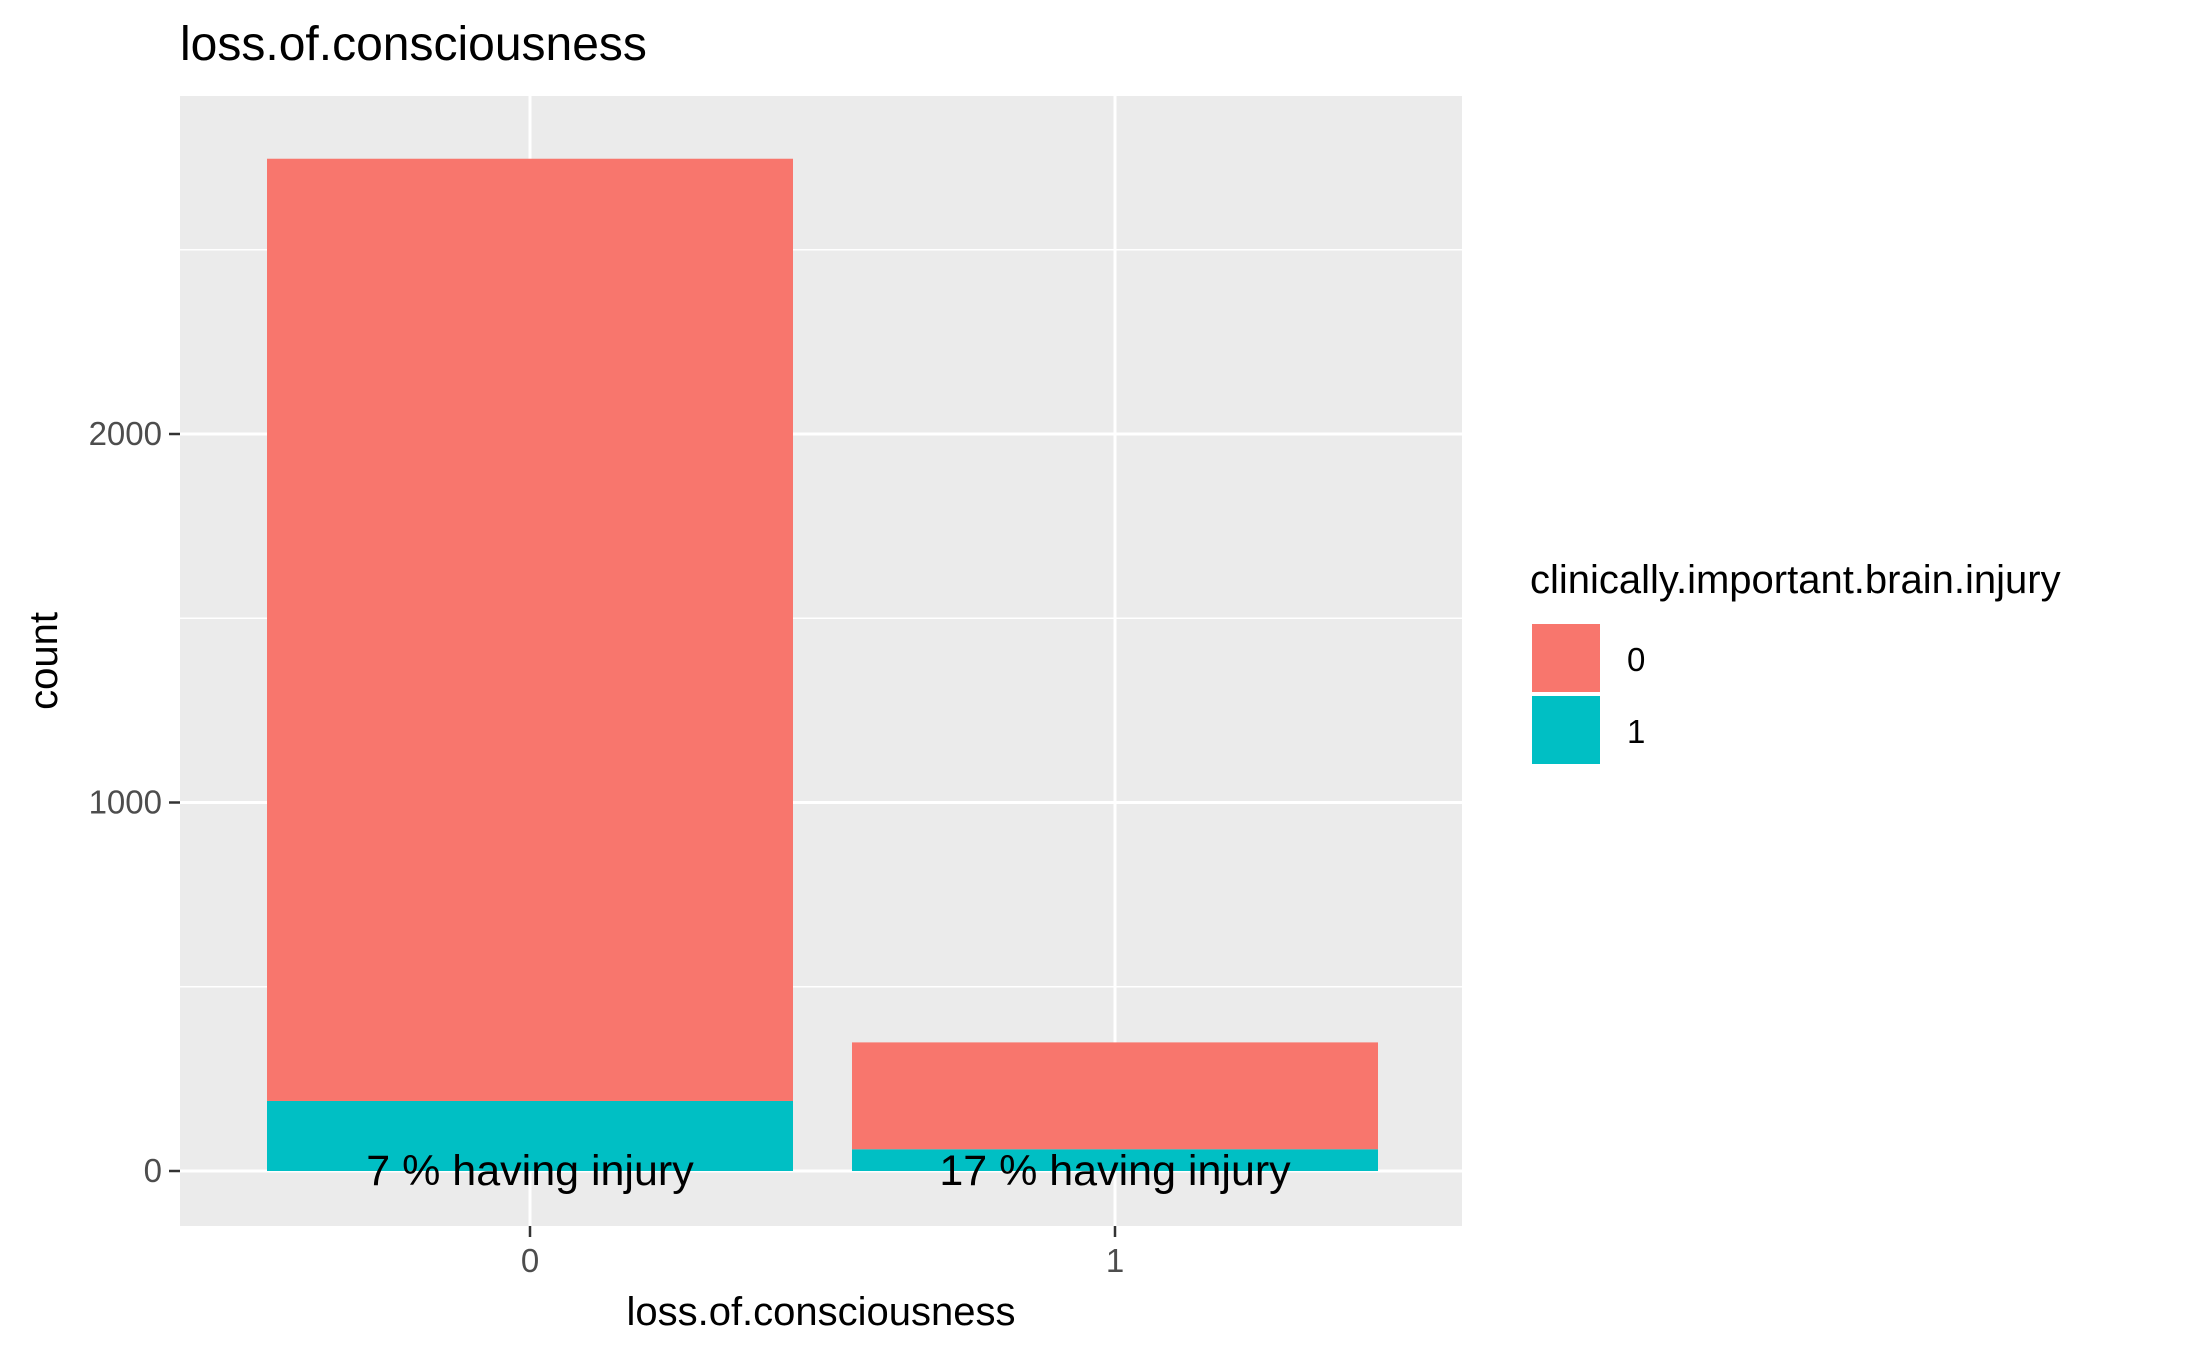 The width and height of the screenshot is (2187, 1350). I want to click on bar-annotations: 7 % having injury 17 % having injury, so click(828, 1171).